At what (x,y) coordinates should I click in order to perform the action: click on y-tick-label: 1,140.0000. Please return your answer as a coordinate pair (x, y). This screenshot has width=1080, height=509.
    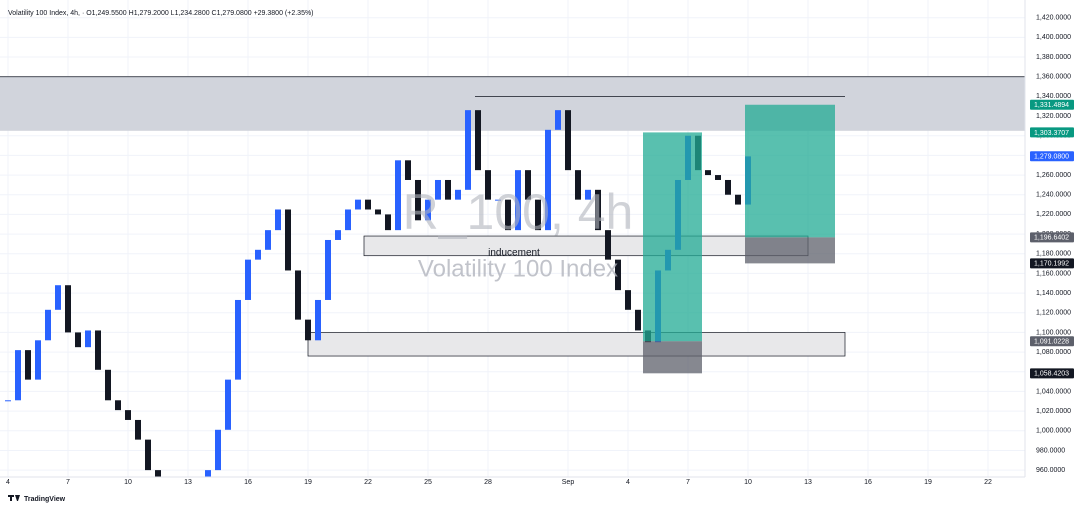
    Looking at the image, I should click on (1053, 293).